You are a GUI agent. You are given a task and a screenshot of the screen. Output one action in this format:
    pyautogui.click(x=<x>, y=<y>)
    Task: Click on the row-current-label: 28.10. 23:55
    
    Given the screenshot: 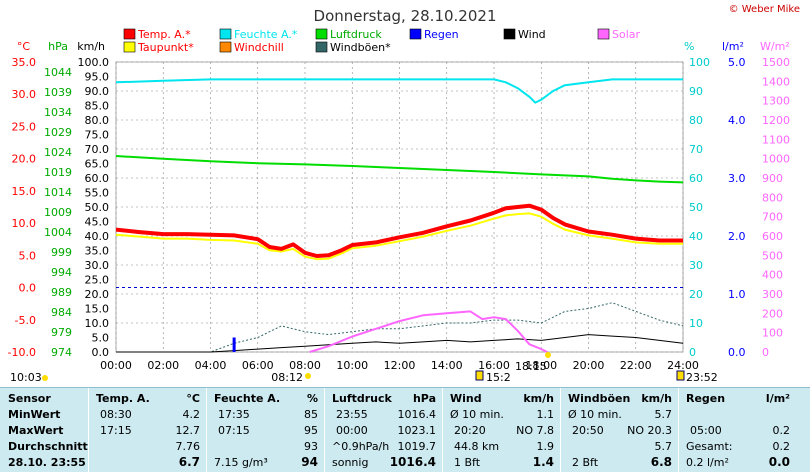 What is the action you would take?
    pyautogui.click(x=47, y=462)
    